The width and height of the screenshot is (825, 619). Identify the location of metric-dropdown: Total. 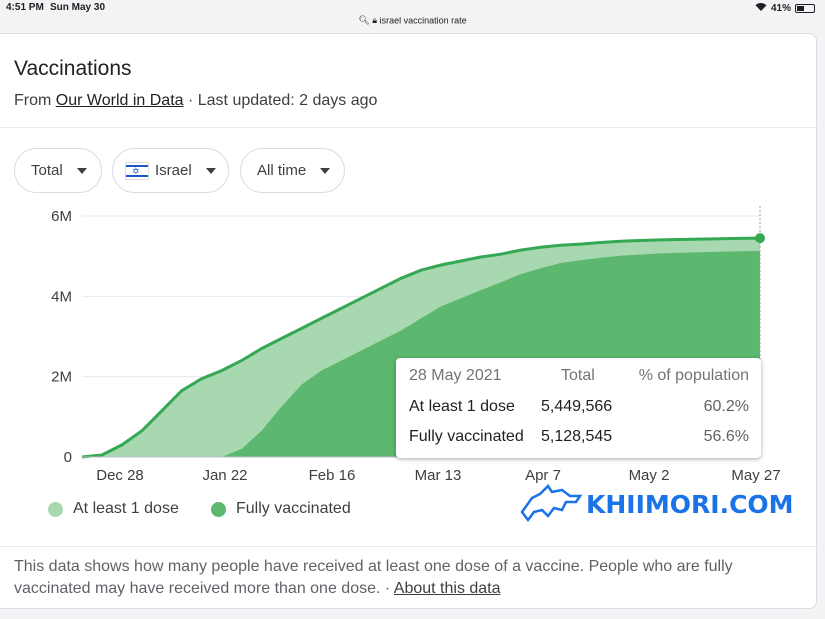
(58, 170).